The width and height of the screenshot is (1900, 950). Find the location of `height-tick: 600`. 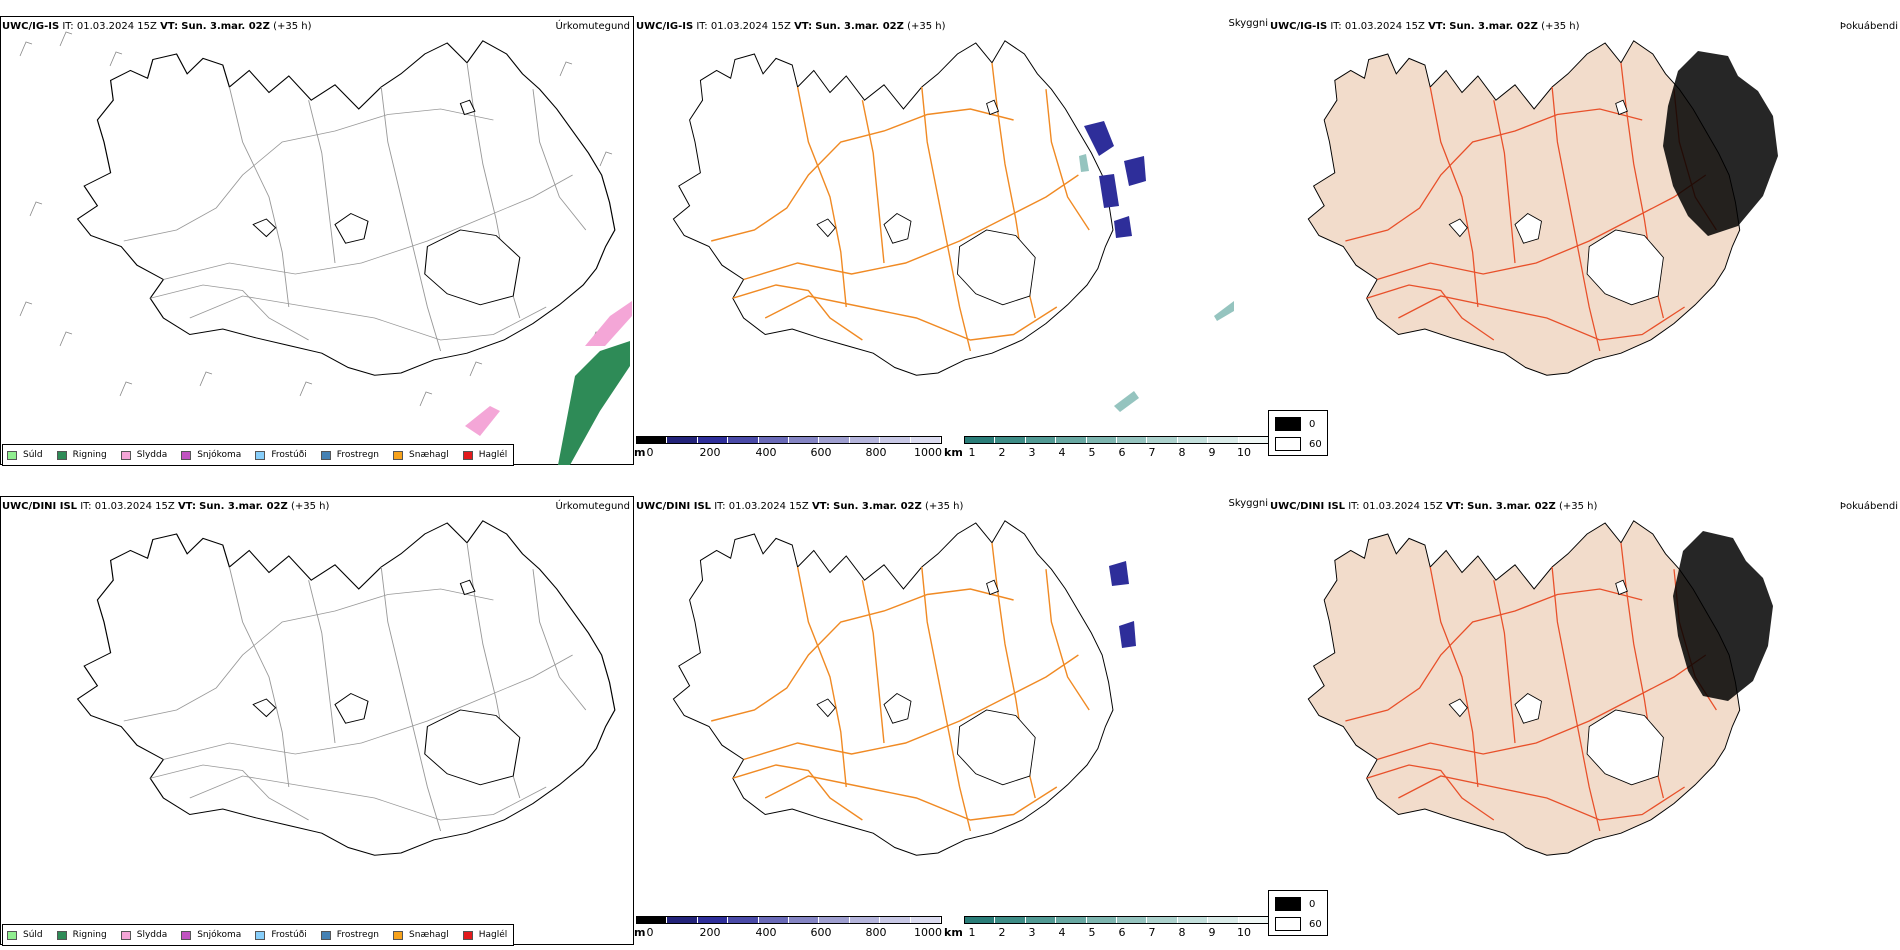

height-tick: 600 is located at coordinates (821, 452).